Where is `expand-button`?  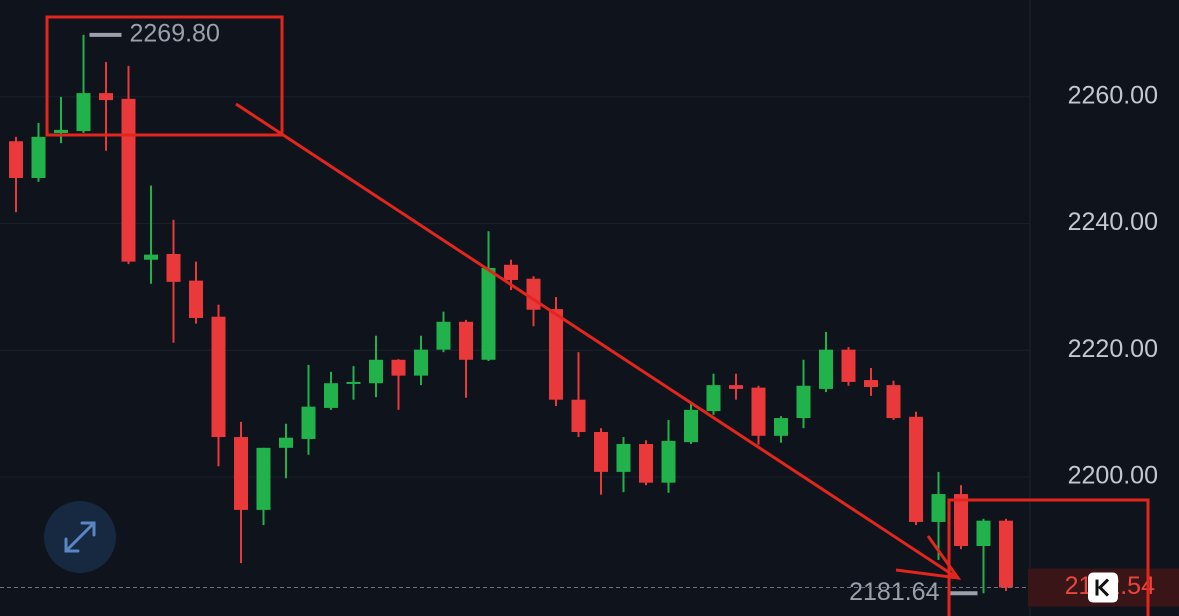 expand-button is located at coordinates (80, 537).